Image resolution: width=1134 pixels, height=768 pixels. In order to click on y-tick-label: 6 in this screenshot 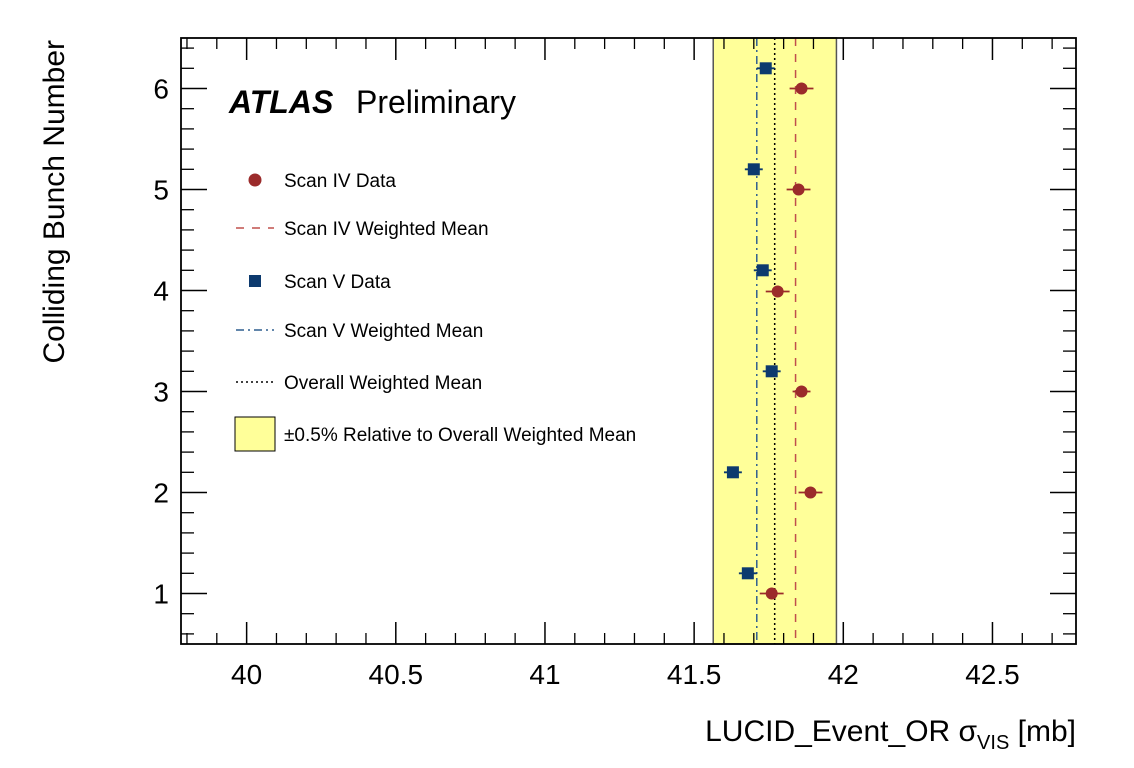, I will do `click(161, 89)`.